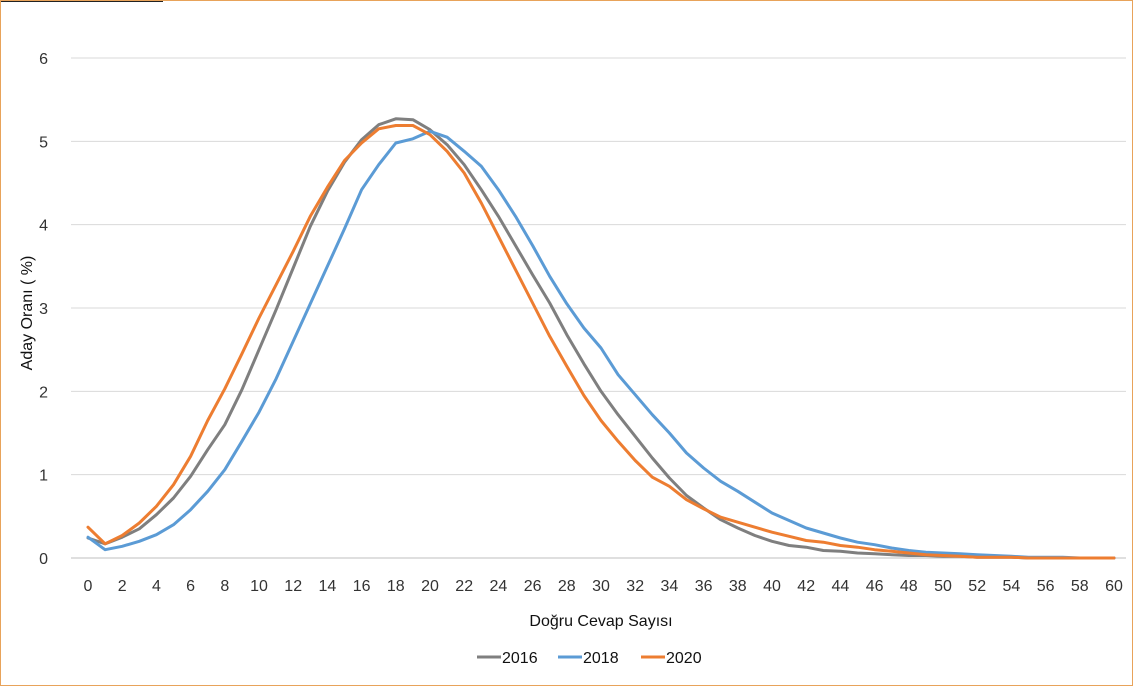 The image size is (1133, 686). I want to click on x-tick-label: 34, so click(670, 586).